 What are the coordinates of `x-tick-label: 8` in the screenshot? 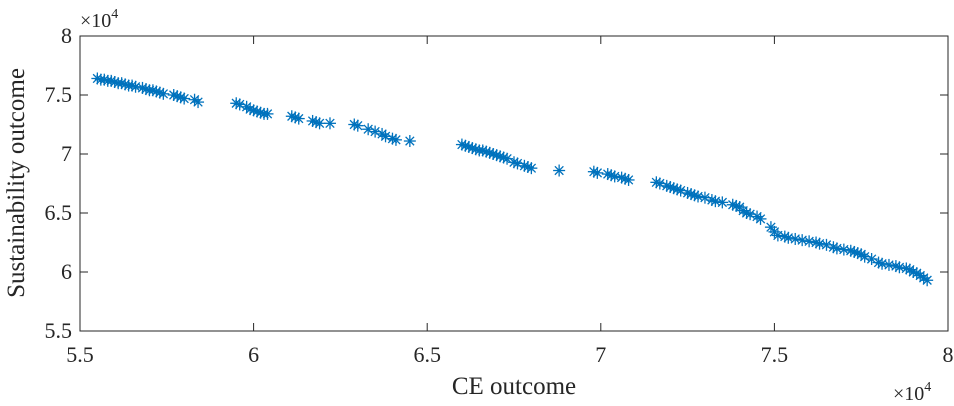 It's located at (948, 354).